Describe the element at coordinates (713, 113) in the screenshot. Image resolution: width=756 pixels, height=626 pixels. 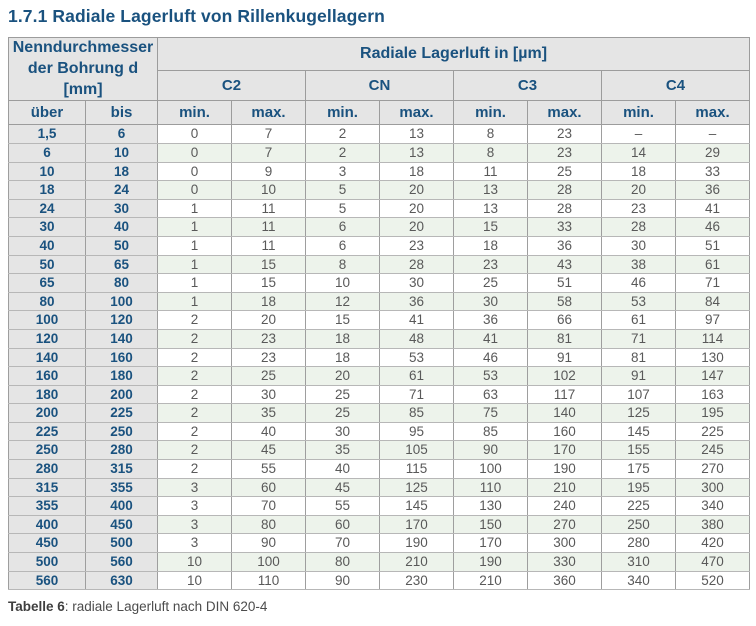
I see `col-header-c4-max: max.` at that location.